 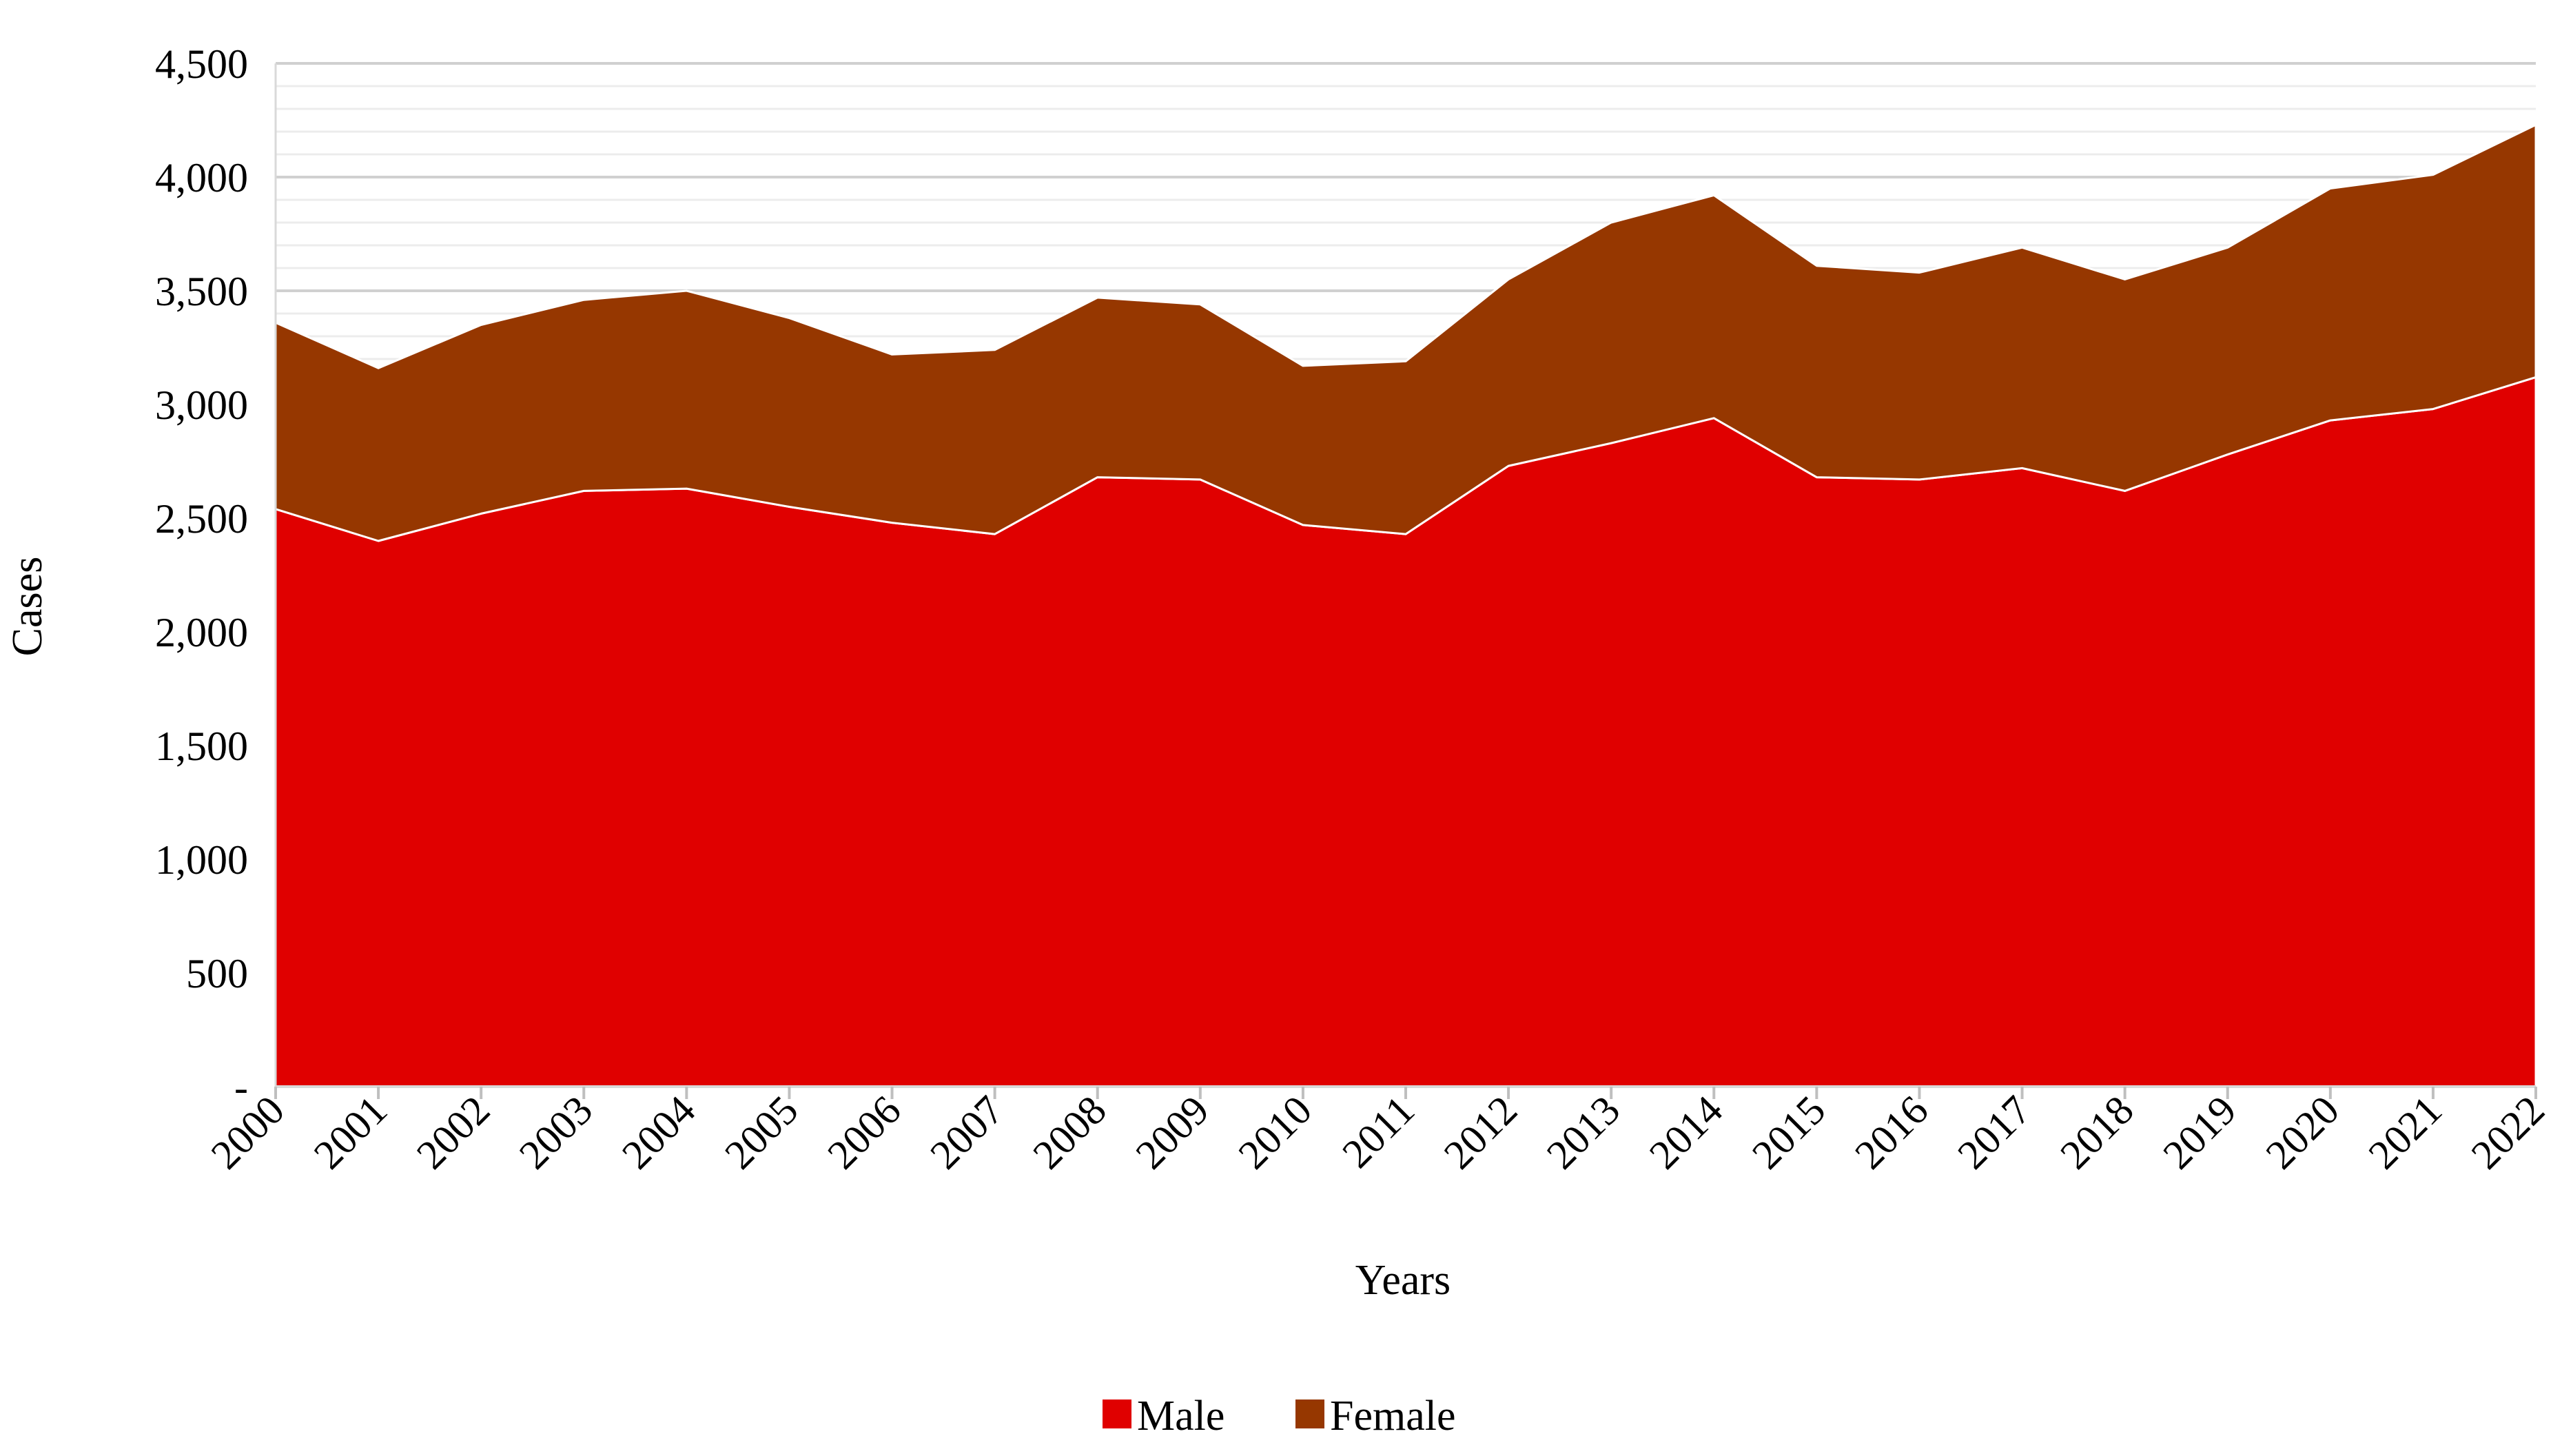 I want to click on x-tick-label: 2010, so click(x=1276, y=1132).